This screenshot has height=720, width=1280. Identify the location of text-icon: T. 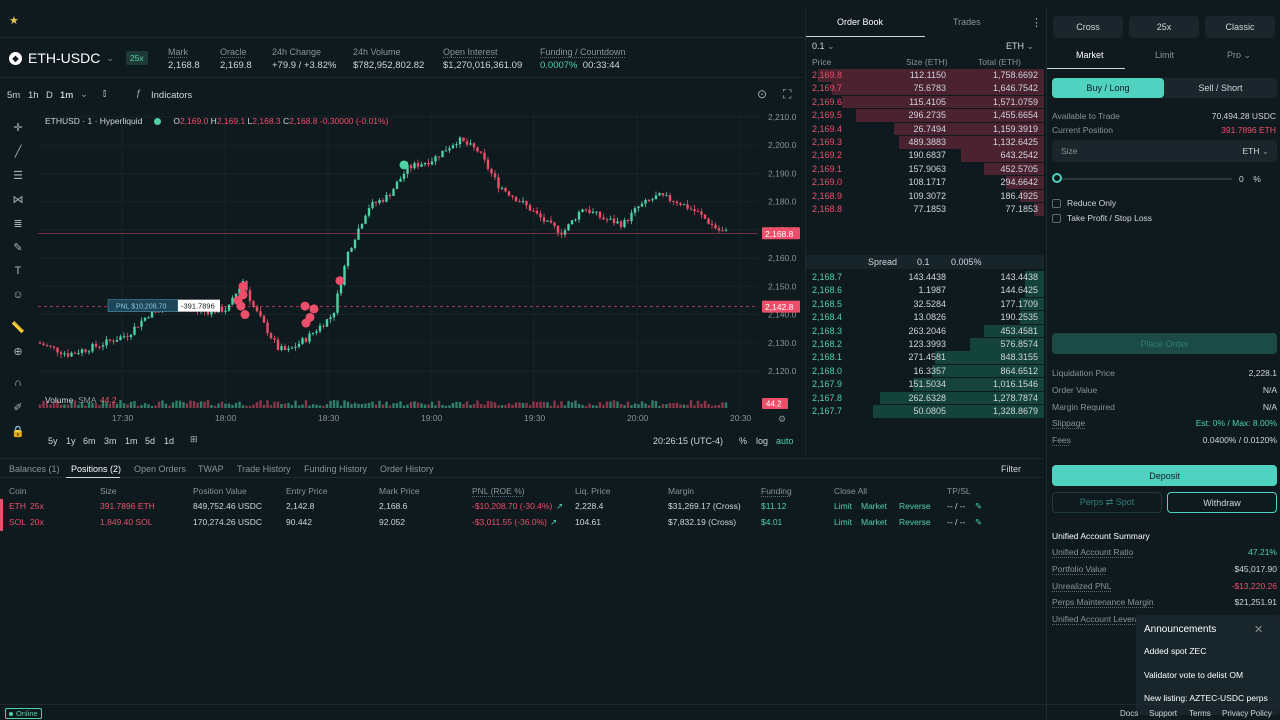
(18, 271).